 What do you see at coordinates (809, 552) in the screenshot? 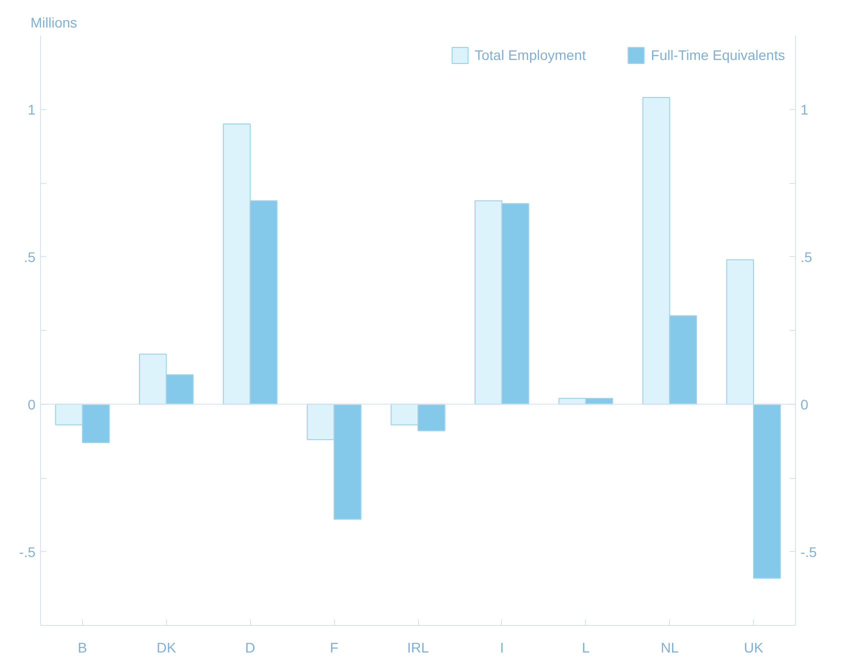
I see `y2-tick-label: -.5` at bounding box center [809, 552].